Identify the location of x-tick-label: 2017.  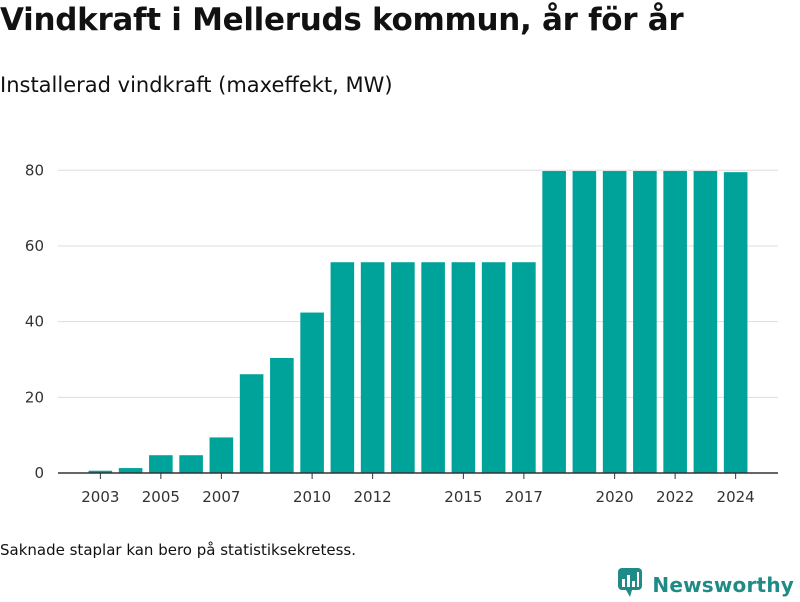
(524, 497).